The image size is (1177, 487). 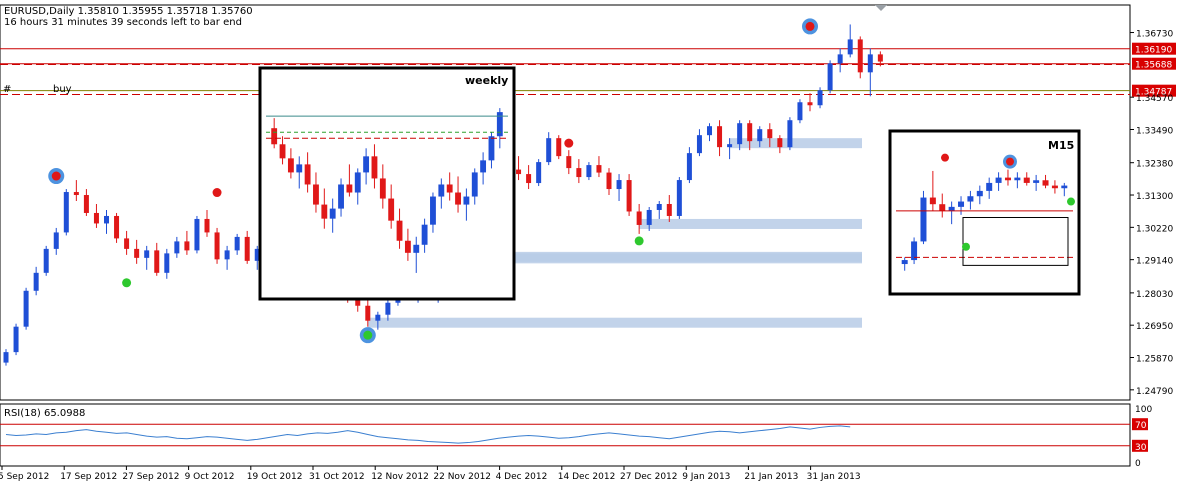 What do you see at coordinates (881, 8) in the screenshot?
I see `scroll-indicator-icon` at bounding box center [881, 8].